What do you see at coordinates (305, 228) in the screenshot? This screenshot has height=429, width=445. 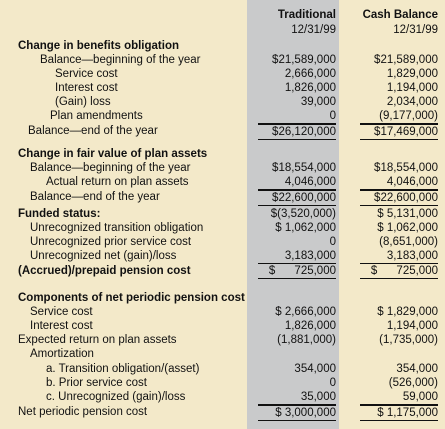 I see `traditional-value: $ 1,062,000` at bounding box center [305, 228].